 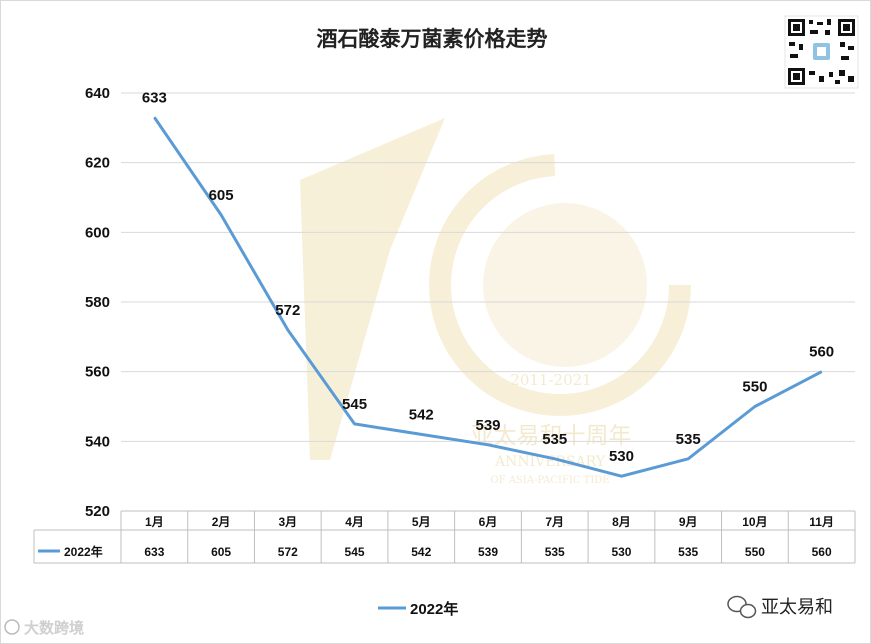 What do you see at coordinates (287, 522) in the screenshot?
I see `table-header-cell: 3月` at bounding box center [287, 522].